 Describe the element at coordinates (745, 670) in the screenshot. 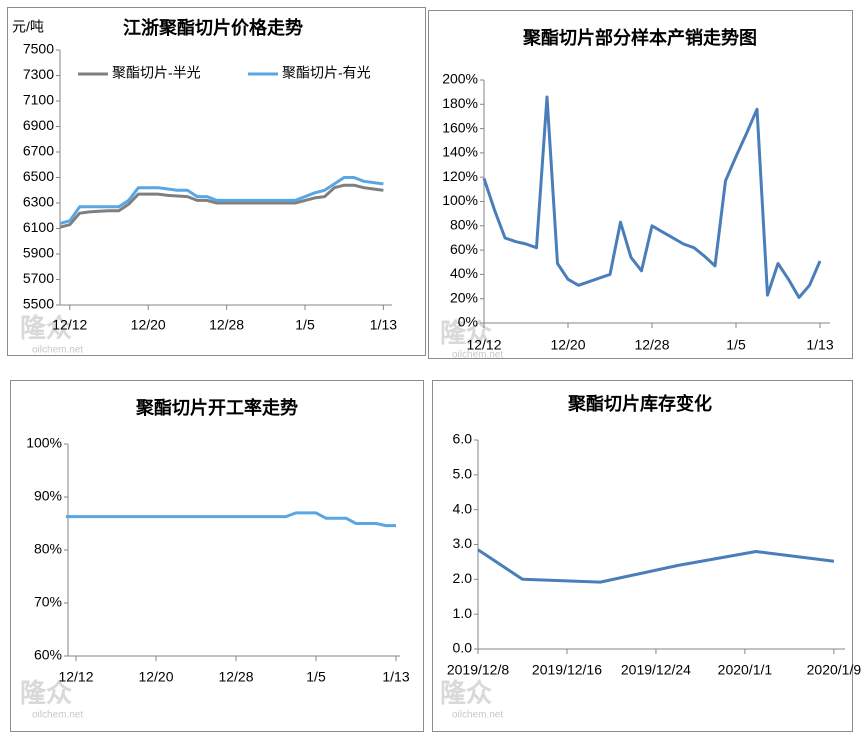

I see `x-tick-label: 2020/1/1` at that location.